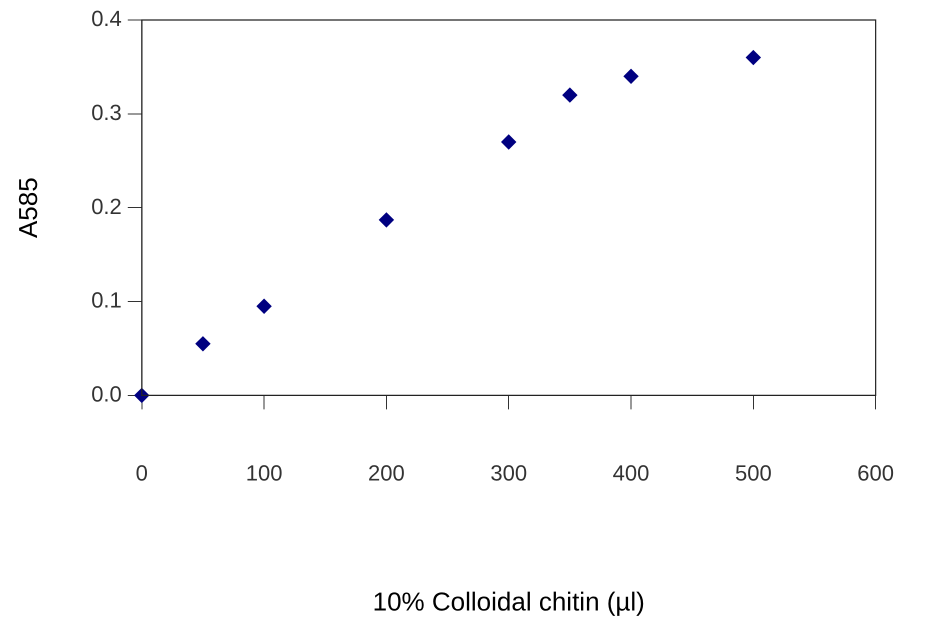 This screenshot has width=946, height=627. Describe the element at coordinates (142, 473) in the screenshot. I see `x-tick-label: 0` at that location.